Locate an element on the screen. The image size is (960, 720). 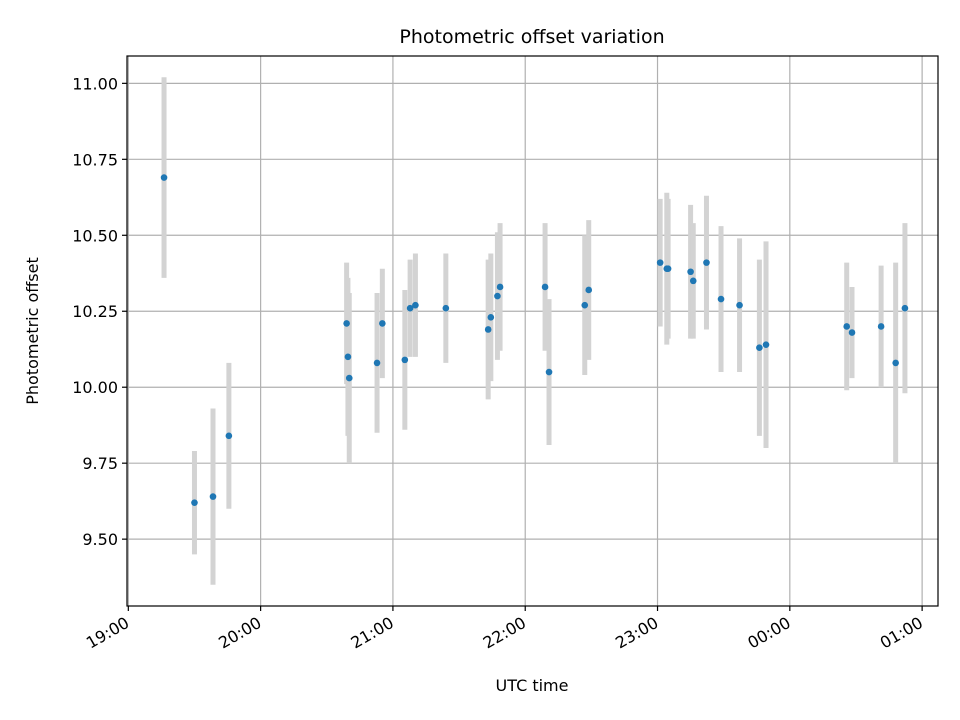
y-tick-label: 9.75 is located at coordinates (100, 463).